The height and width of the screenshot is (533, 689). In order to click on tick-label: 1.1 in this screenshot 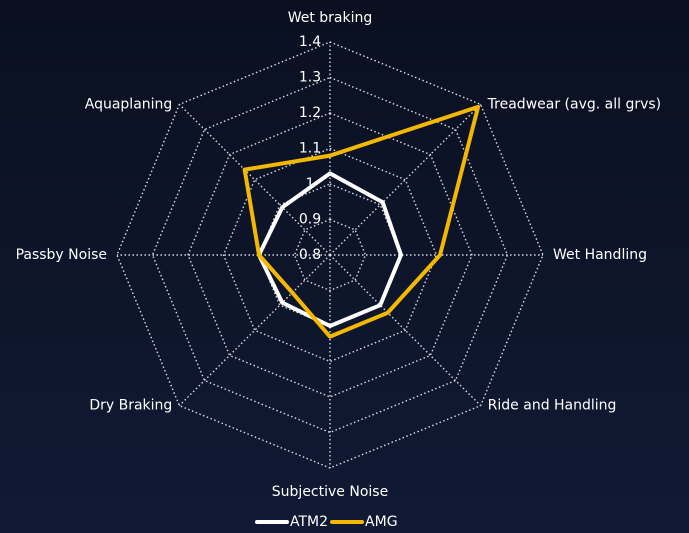, I will do `click(310, 149)`.